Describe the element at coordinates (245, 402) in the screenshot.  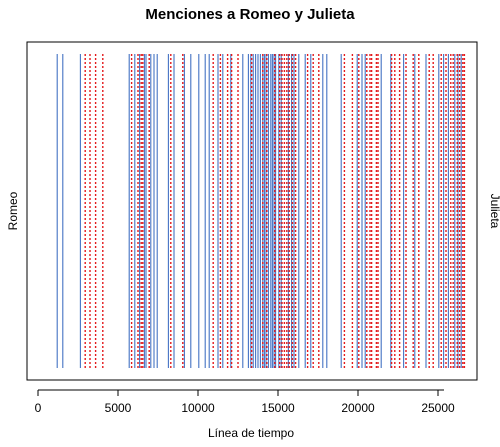
I see `x-axis-ticks: 0 5000 10000 15000 20000 25000` at that location.